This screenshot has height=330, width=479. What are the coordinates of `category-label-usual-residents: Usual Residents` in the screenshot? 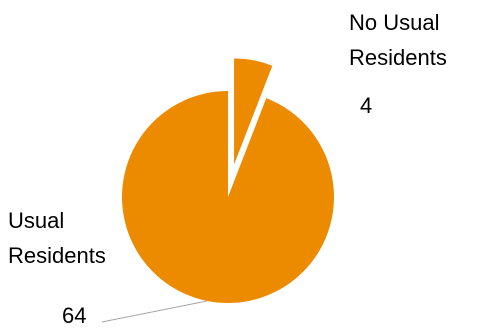 It's located at (57, 238).